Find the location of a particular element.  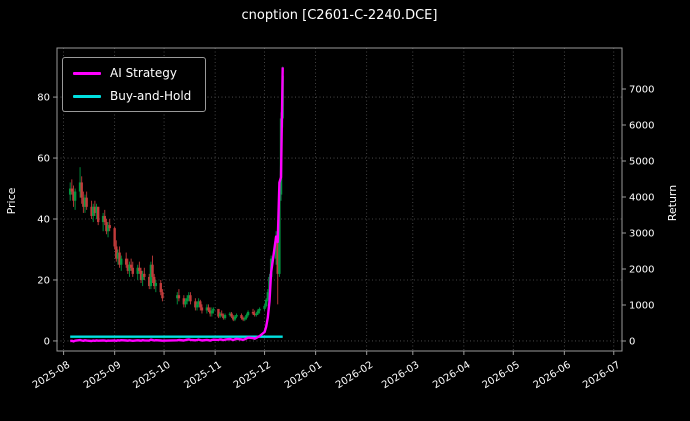

right-tick-label: 6000 is located at coordinates (641, 126).